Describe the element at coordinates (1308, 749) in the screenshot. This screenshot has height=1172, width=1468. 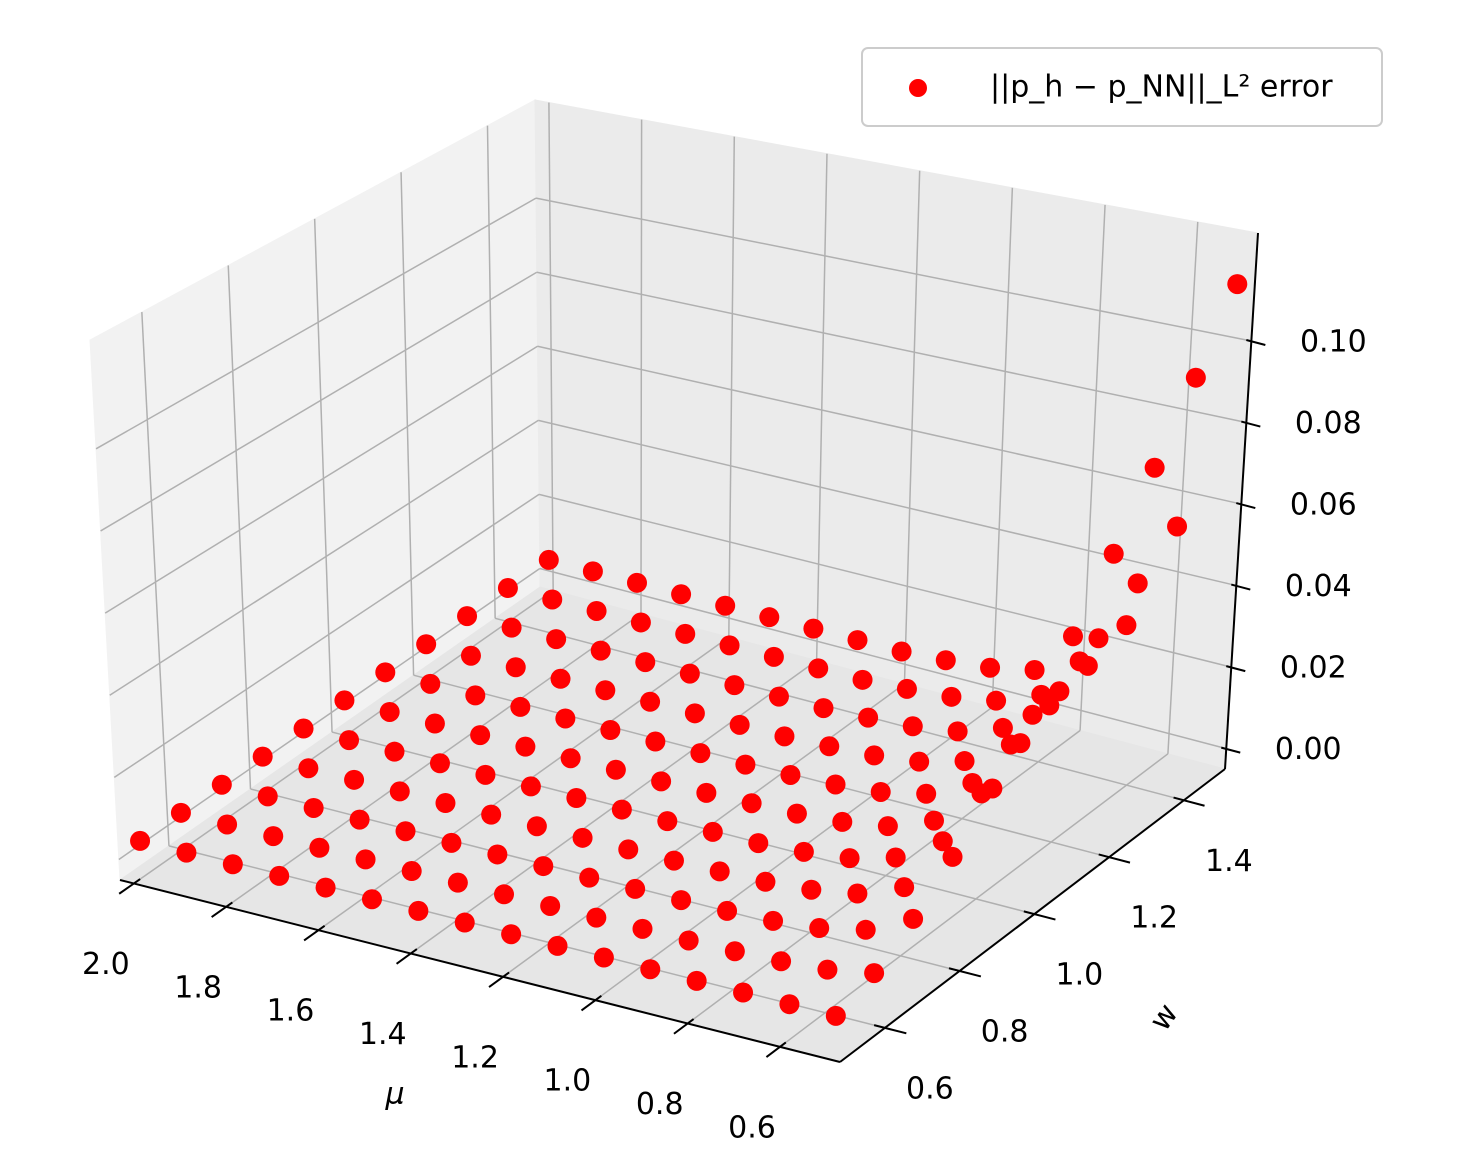
I see `z-tick-label: 0.00` at that location.